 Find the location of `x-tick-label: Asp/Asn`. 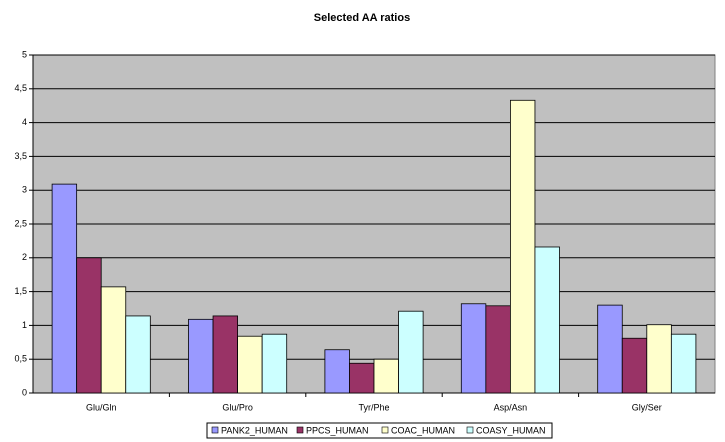

x-tick-label: Asp/Asn is located at coordinates (511, 407).